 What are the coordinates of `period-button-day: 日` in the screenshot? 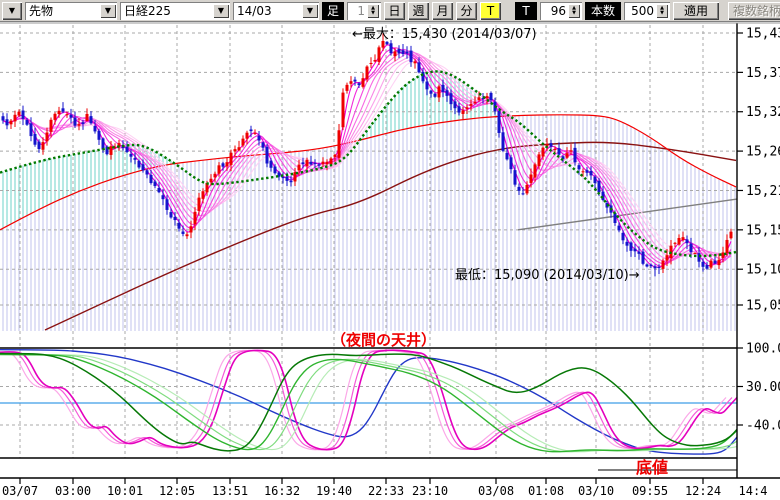 It's located at (394, 10).